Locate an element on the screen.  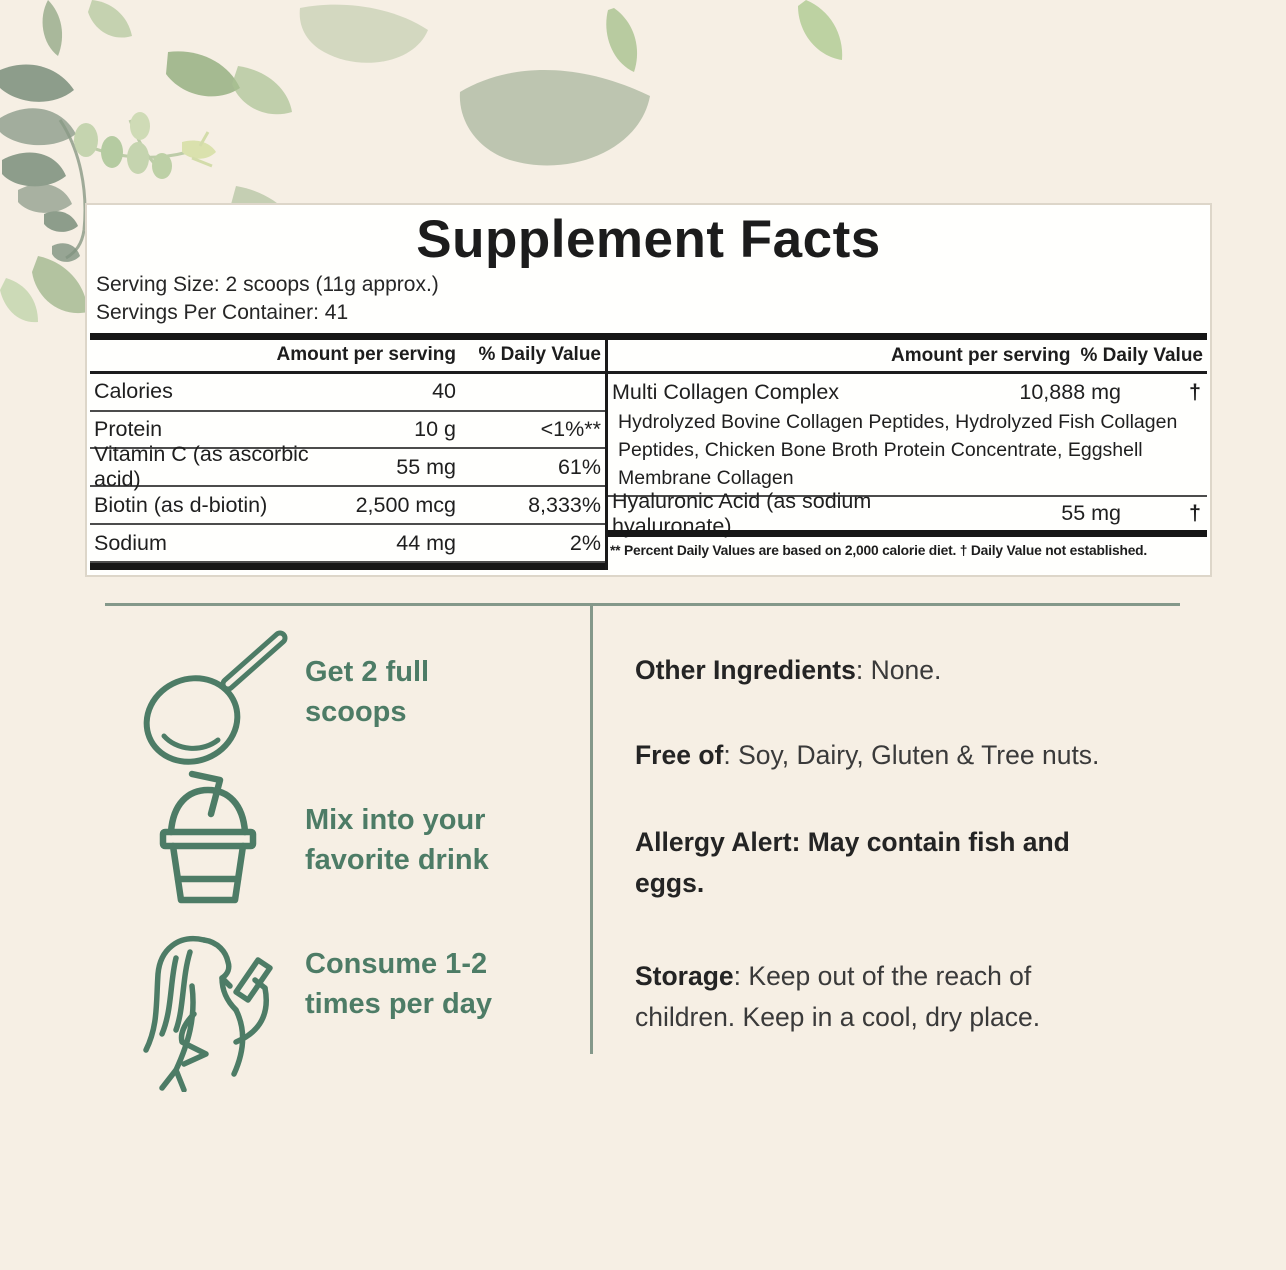
horizontal-divider is located at coordinates (642, 604).